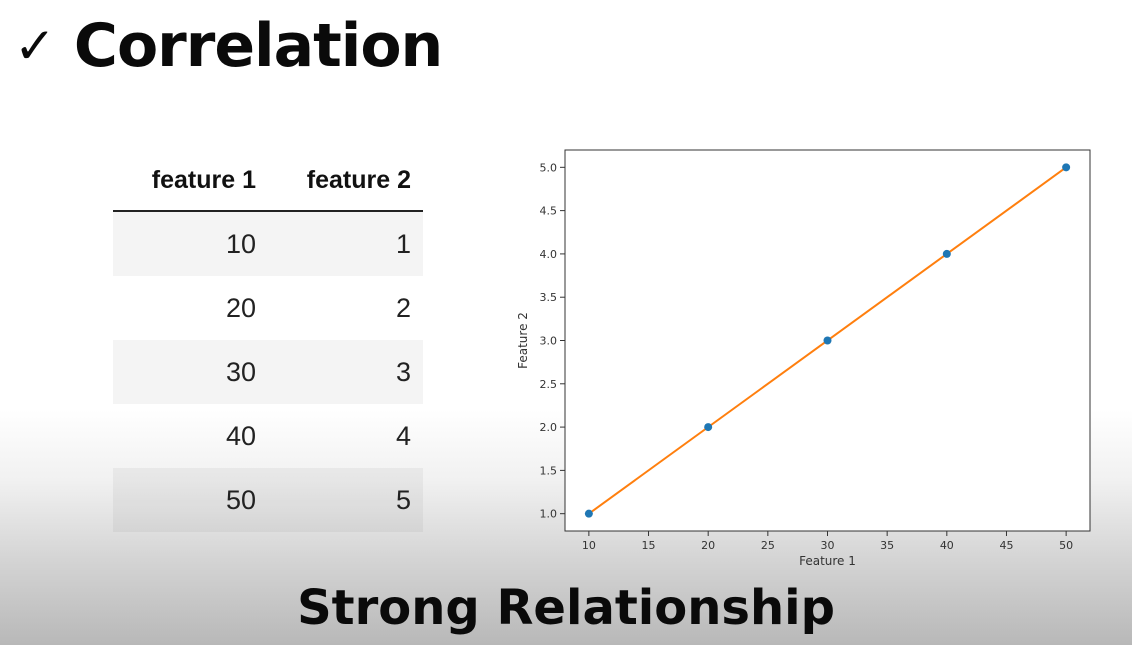 This screenshot has width=1132, height=645. What do you see at coordinates (649, 545) in the screenshot?
I see `x-tick-label: 15` at bounding box center [649, 545].